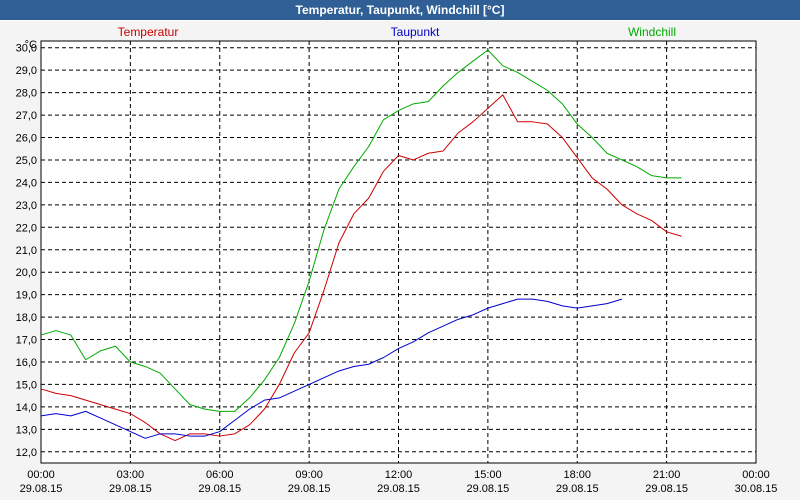  What do you see at coordinates (577, 475) in the screenshot?
I see `x-tick-label-time: 18:00` at bounding box center [577, 475].